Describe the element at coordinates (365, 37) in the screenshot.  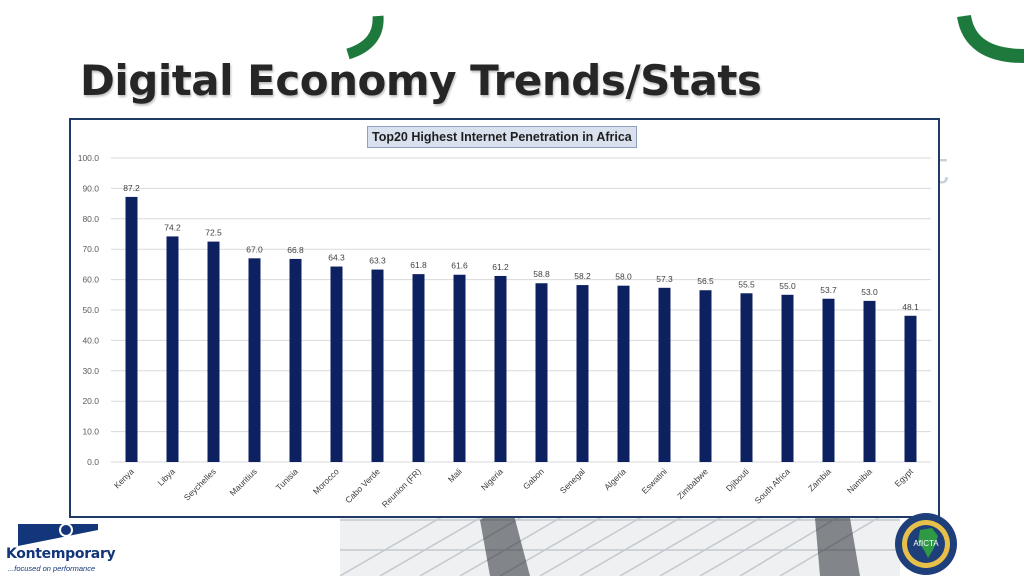
I see `green-arc-decoration` at that location.